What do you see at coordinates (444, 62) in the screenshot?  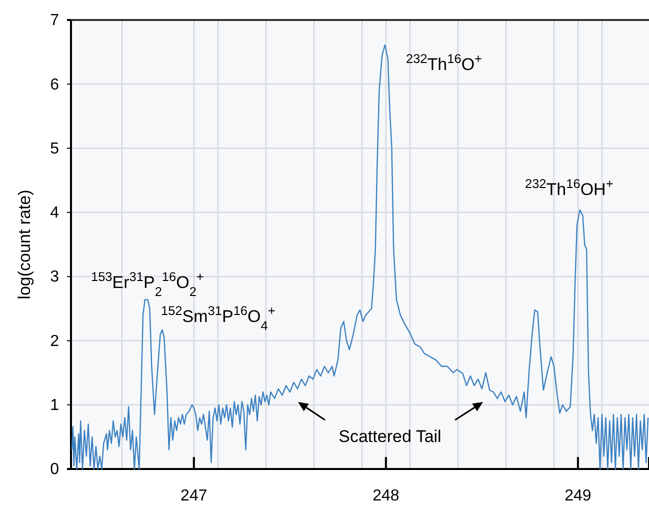 I see `annotation: $^{232}$Th$^{16}$O$^{+}$` at bounding box center [444, 62].